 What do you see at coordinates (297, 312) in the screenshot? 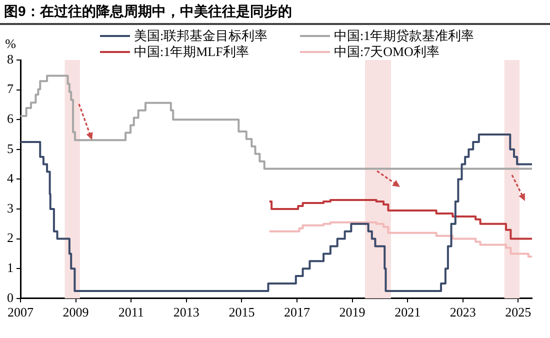
I see `x-tick-label: 2017` at bounding box center [297, 312].